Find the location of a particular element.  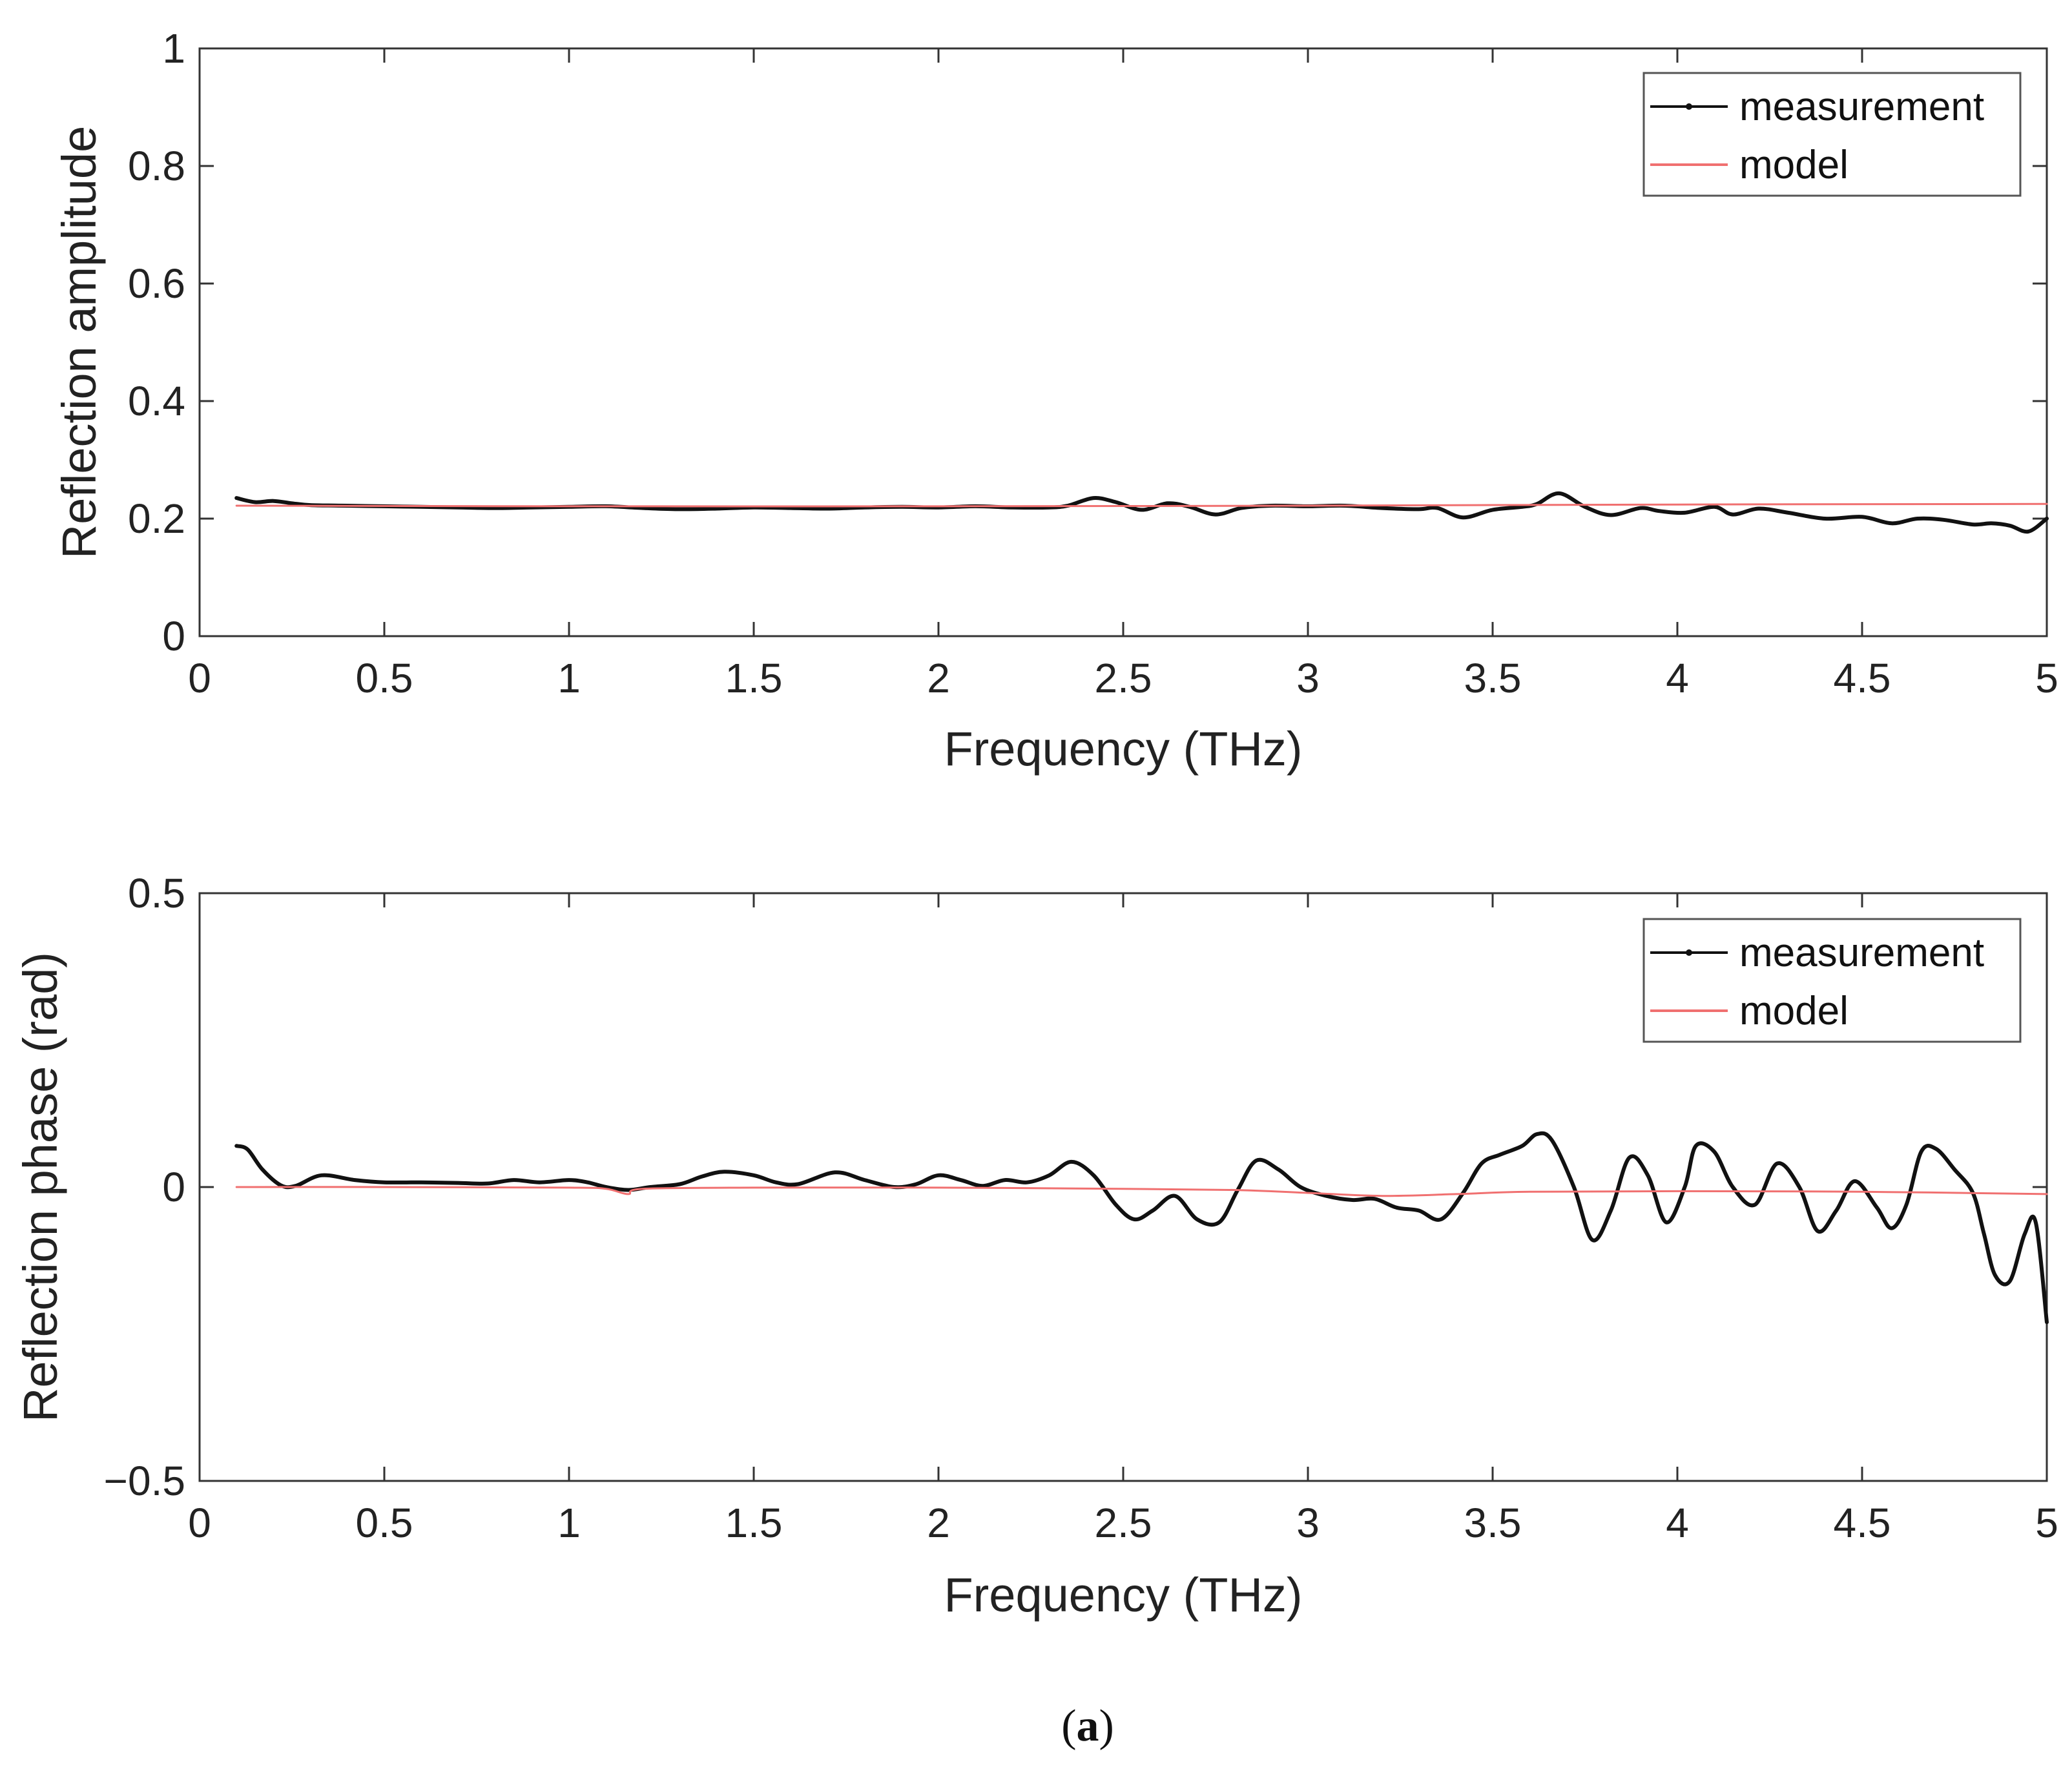

phase-x-axis-label: Frequency (THz) is located at coordinates (1123, 1595).